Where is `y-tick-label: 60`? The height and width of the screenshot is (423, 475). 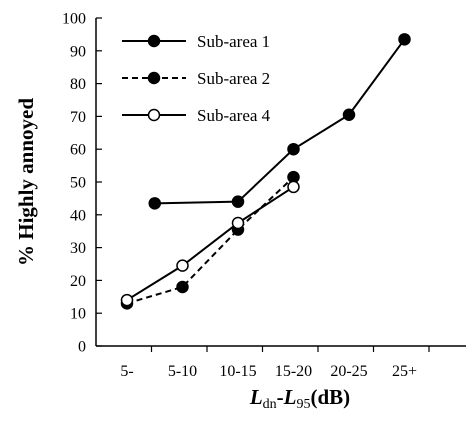
y-tick-label: 60 is located at coordinates (78, 150).